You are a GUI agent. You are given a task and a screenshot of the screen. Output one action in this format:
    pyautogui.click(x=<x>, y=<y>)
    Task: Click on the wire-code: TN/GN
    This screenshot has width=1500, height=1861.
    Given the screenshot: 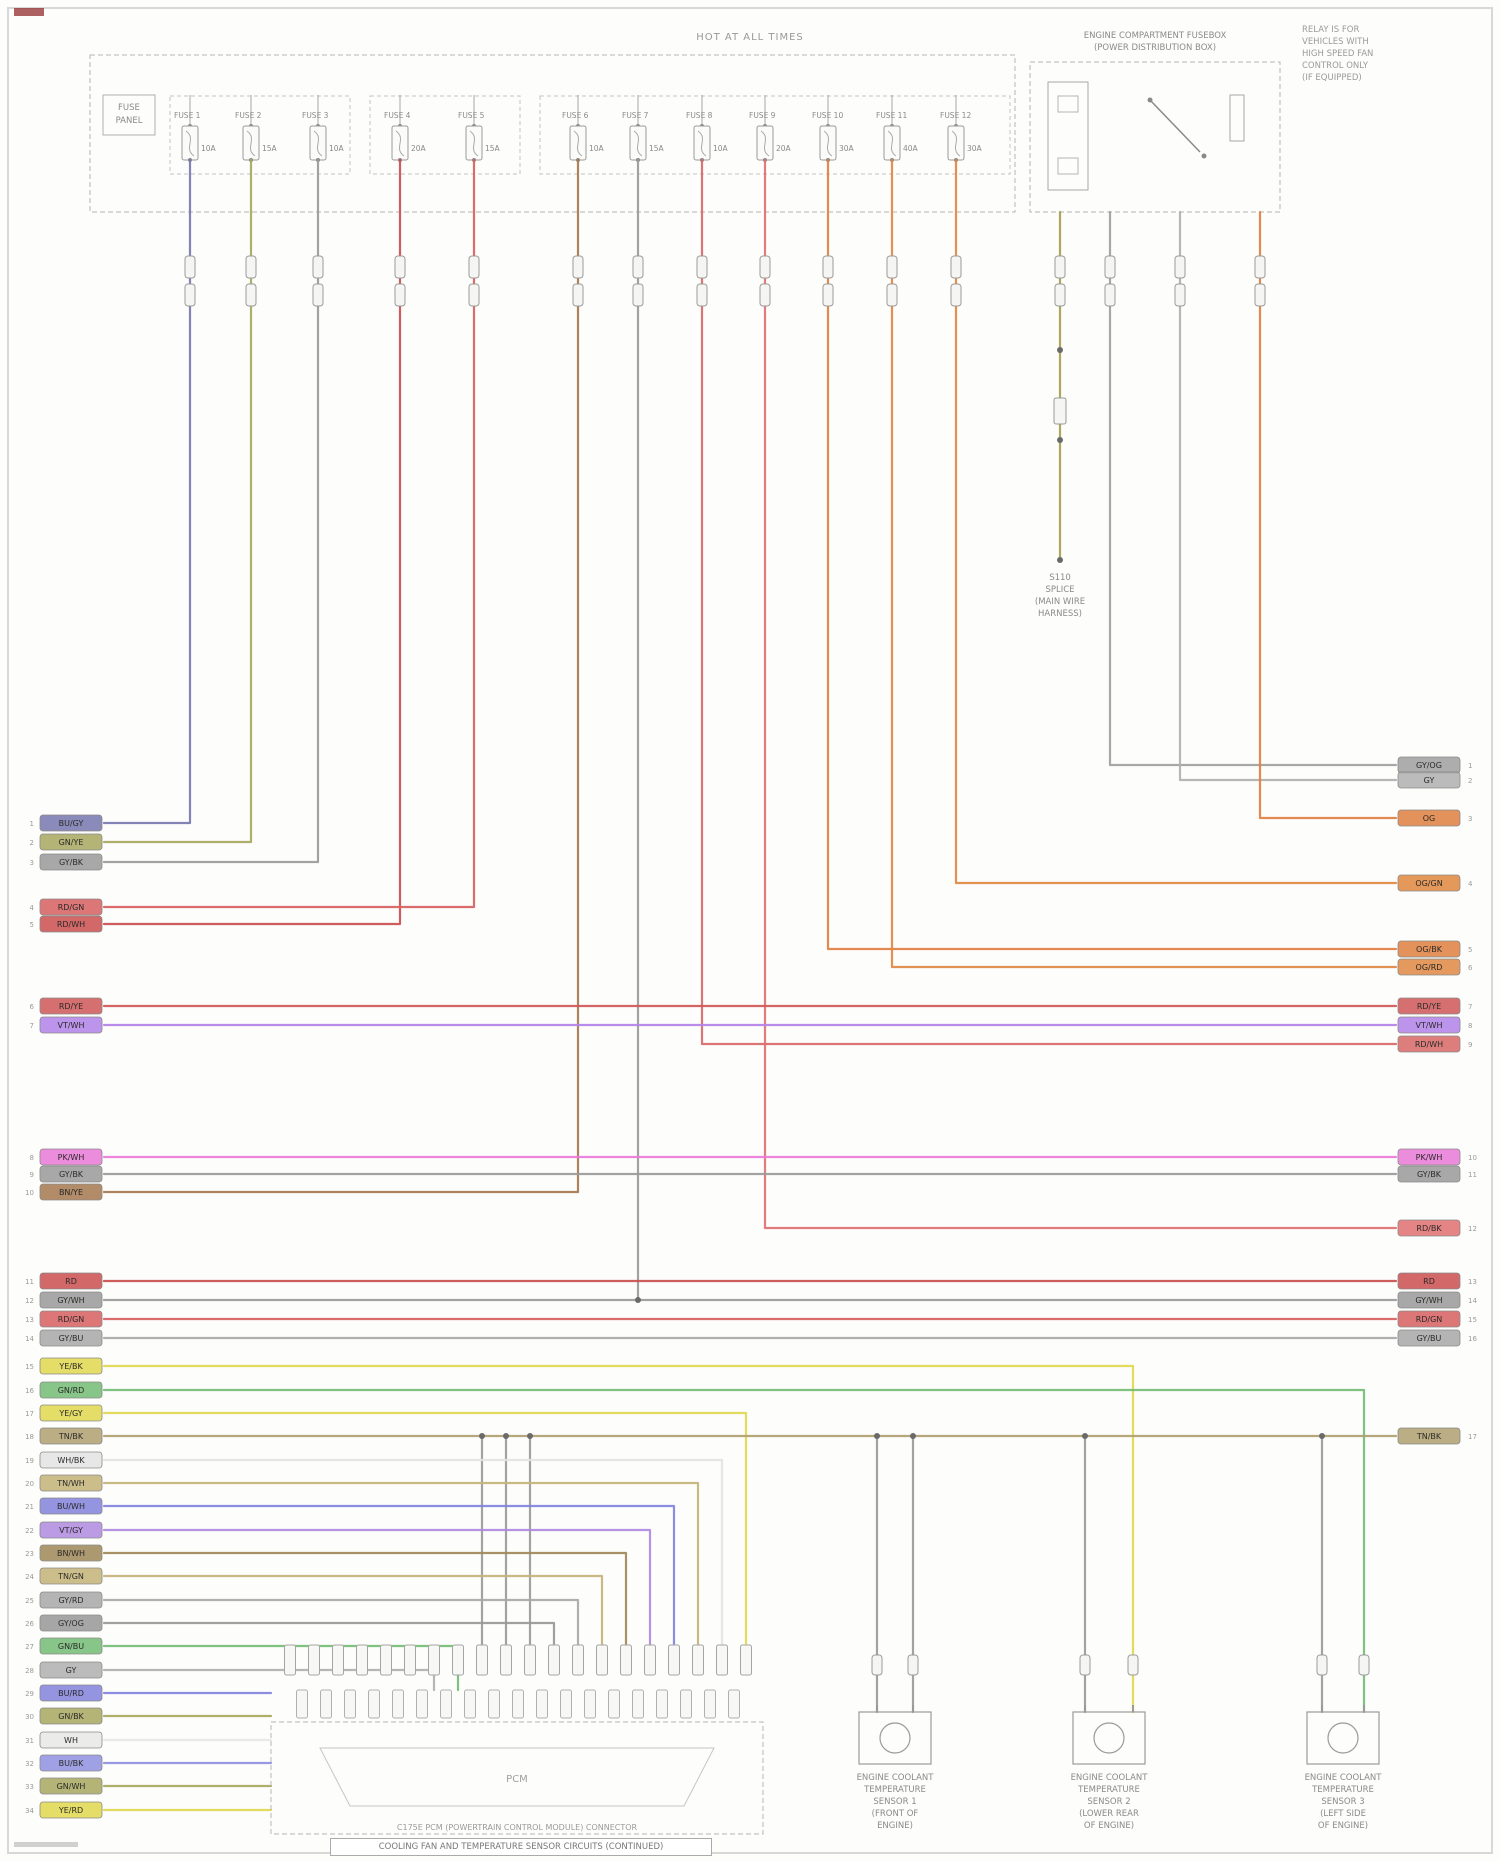 What is the action you would take?
    pyautogui.click(x=70, y=1576)
    